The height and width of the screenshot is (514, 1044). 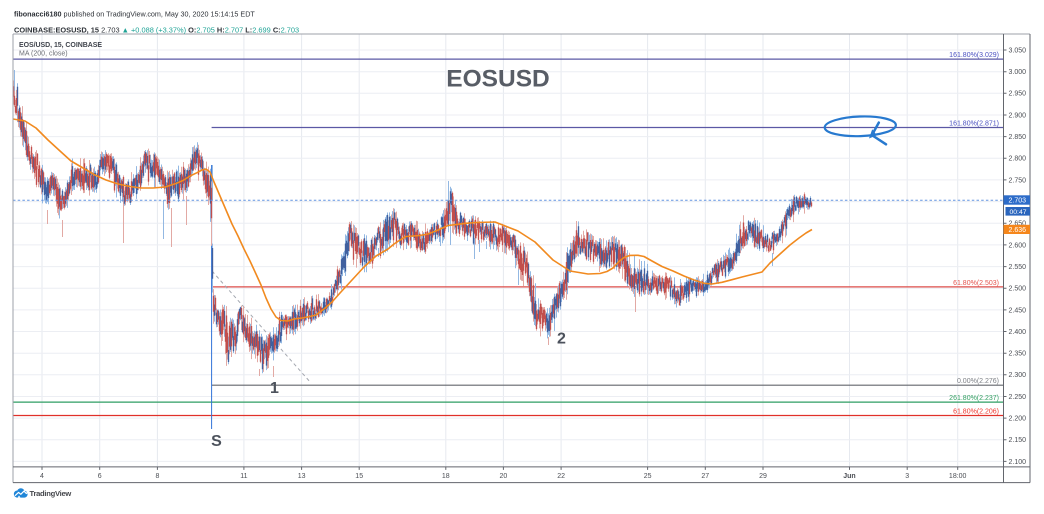 I want to click on svg-text: 20, so click(x=504, y=476).